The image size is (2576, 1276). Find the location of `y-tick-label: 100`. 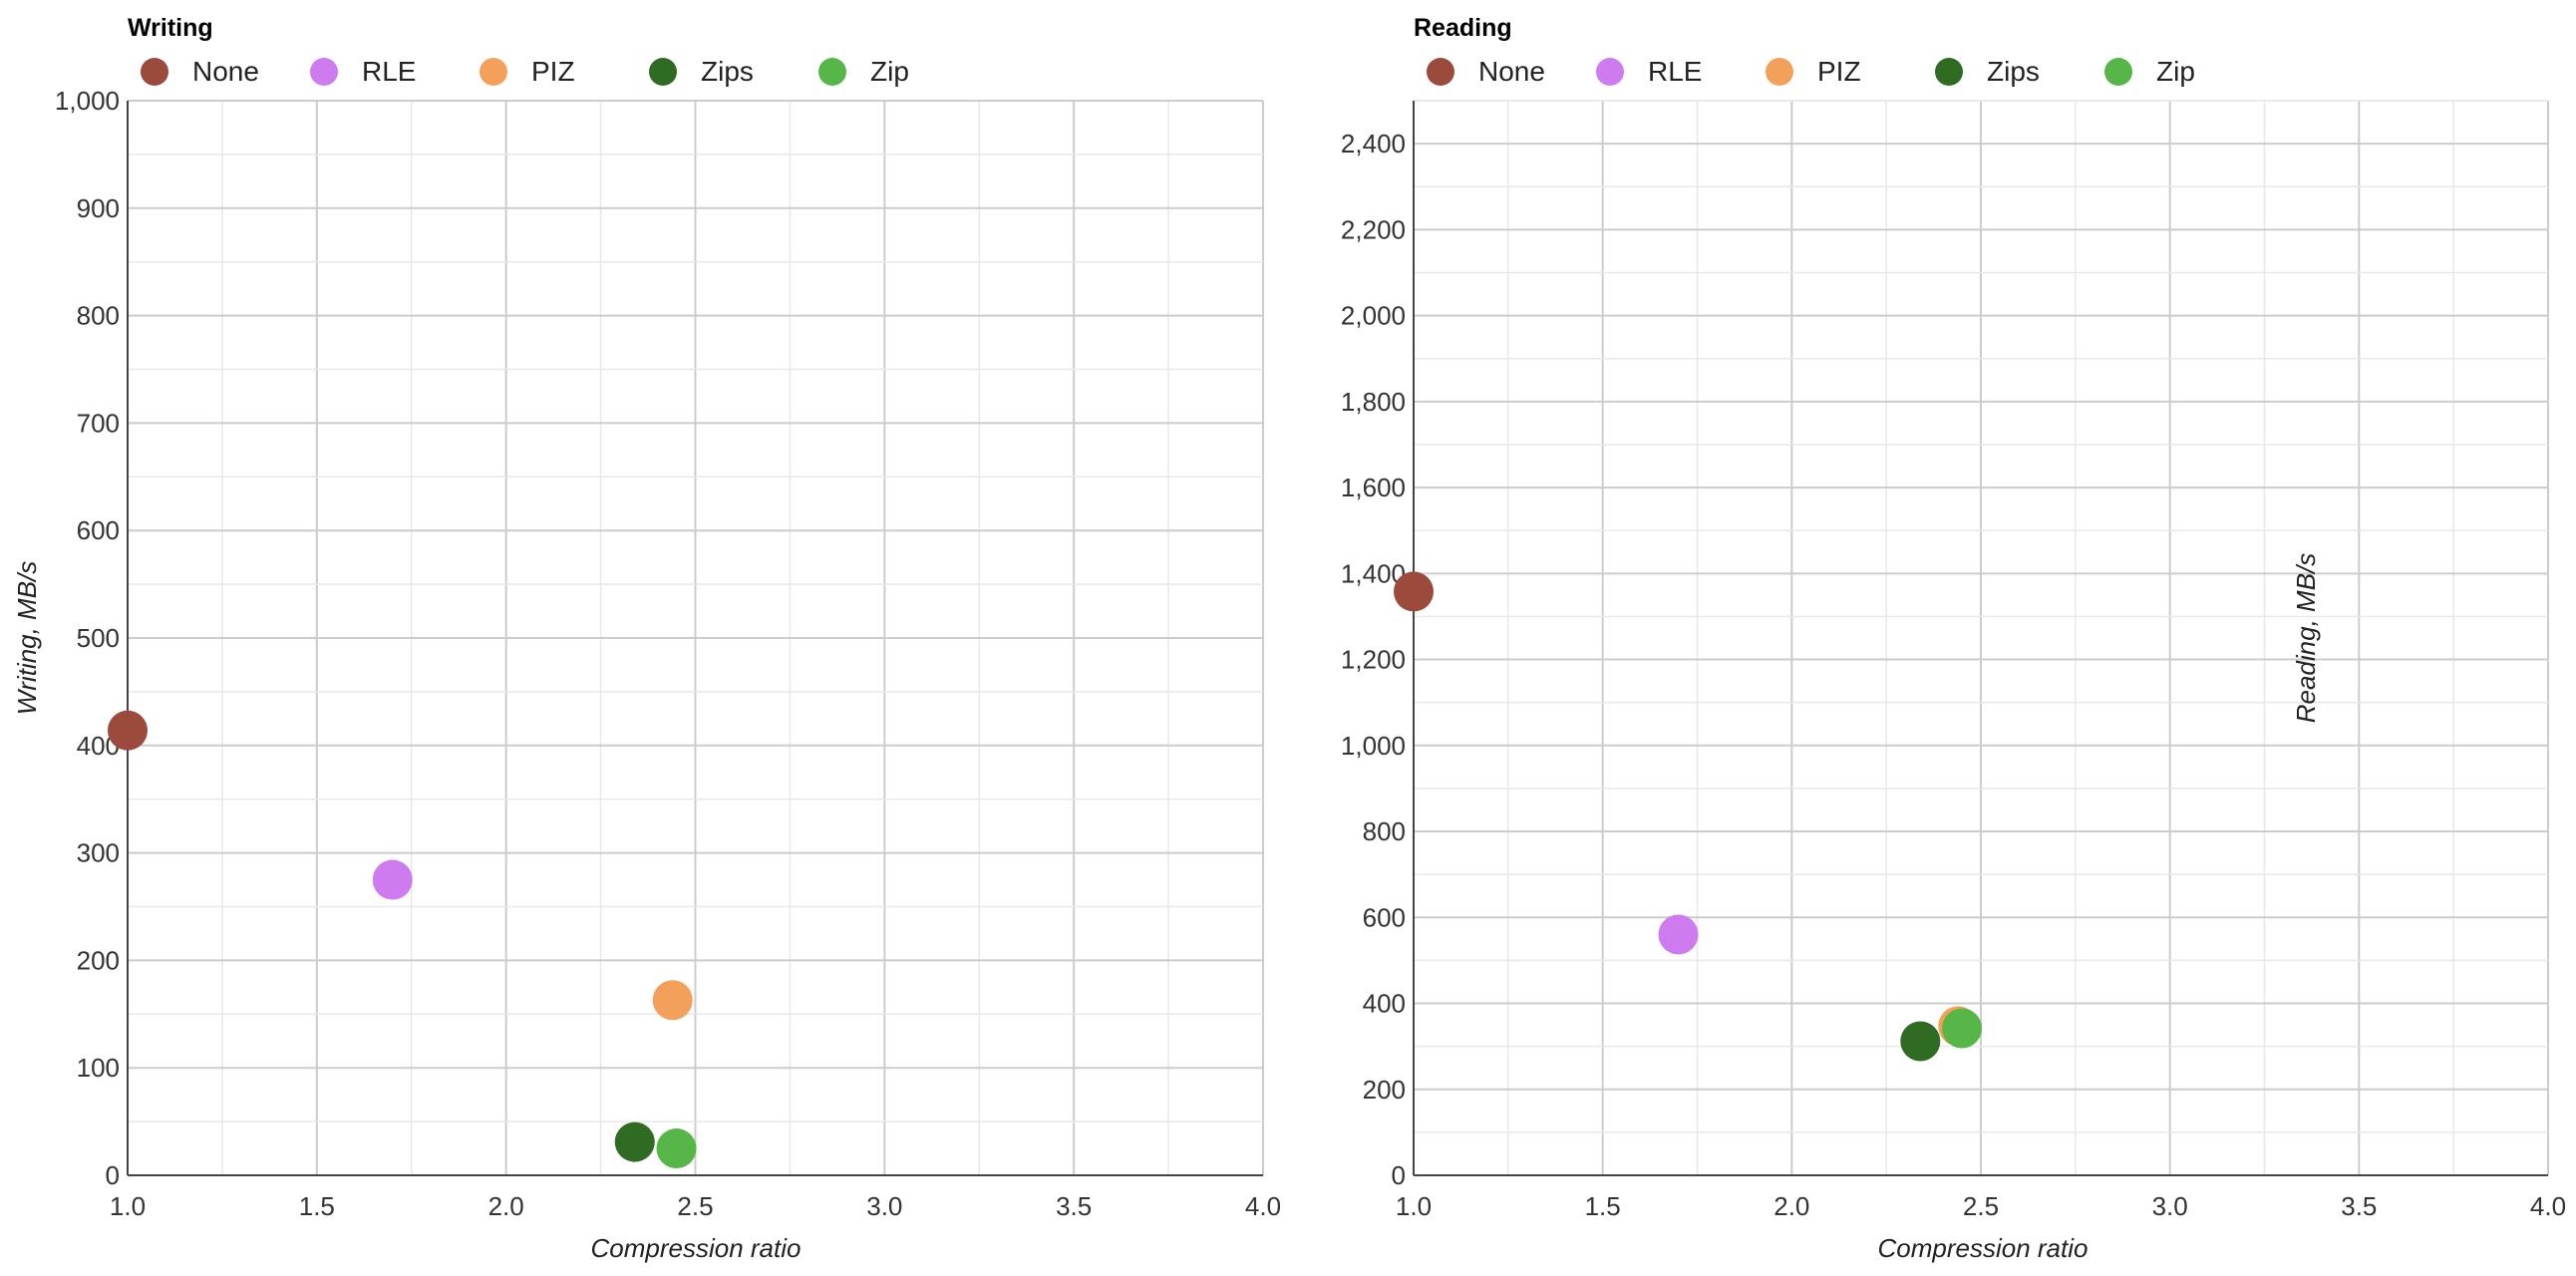

y-tick-label: 100 is located at coordinates (98, 1068).